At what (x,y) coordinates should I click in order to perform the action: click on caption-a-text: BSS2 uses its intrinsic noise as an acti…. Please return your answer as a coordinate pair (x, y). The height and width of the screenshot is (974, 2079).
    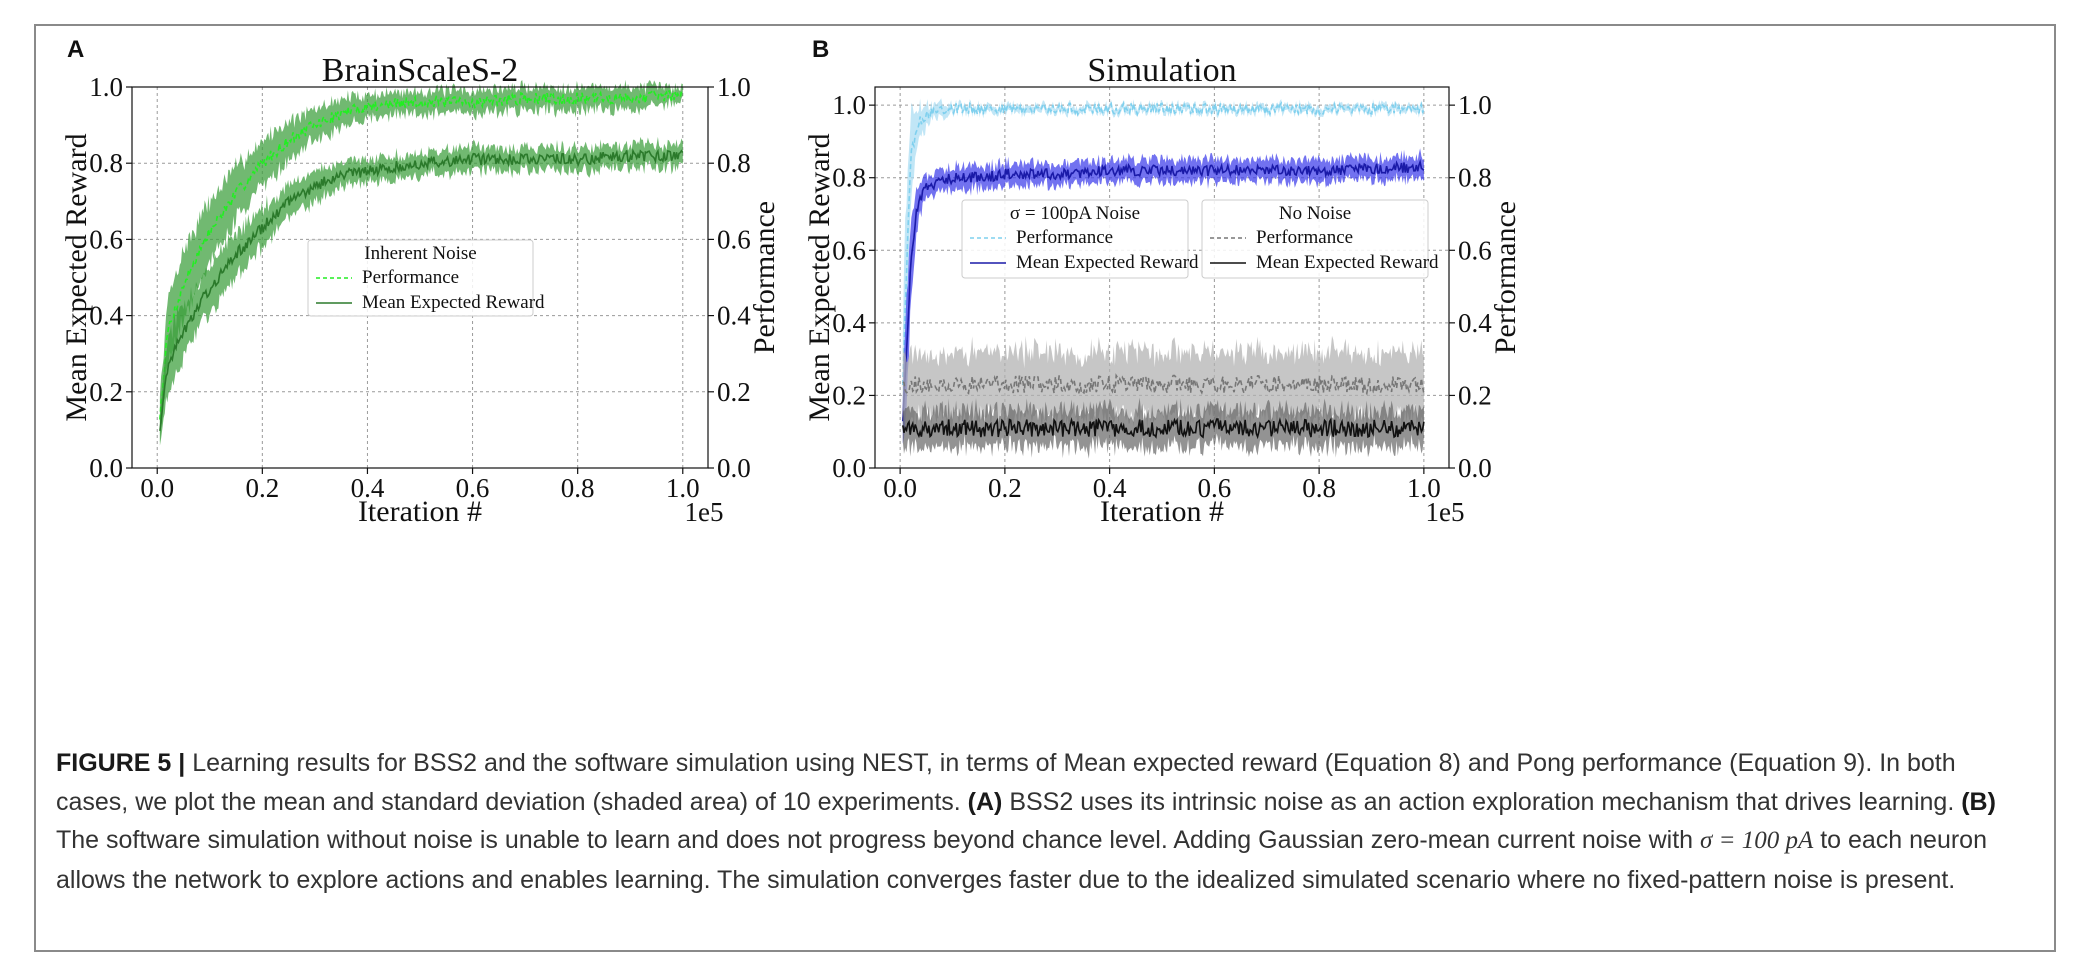
    Looking at the image, I should click on (1482, 801).